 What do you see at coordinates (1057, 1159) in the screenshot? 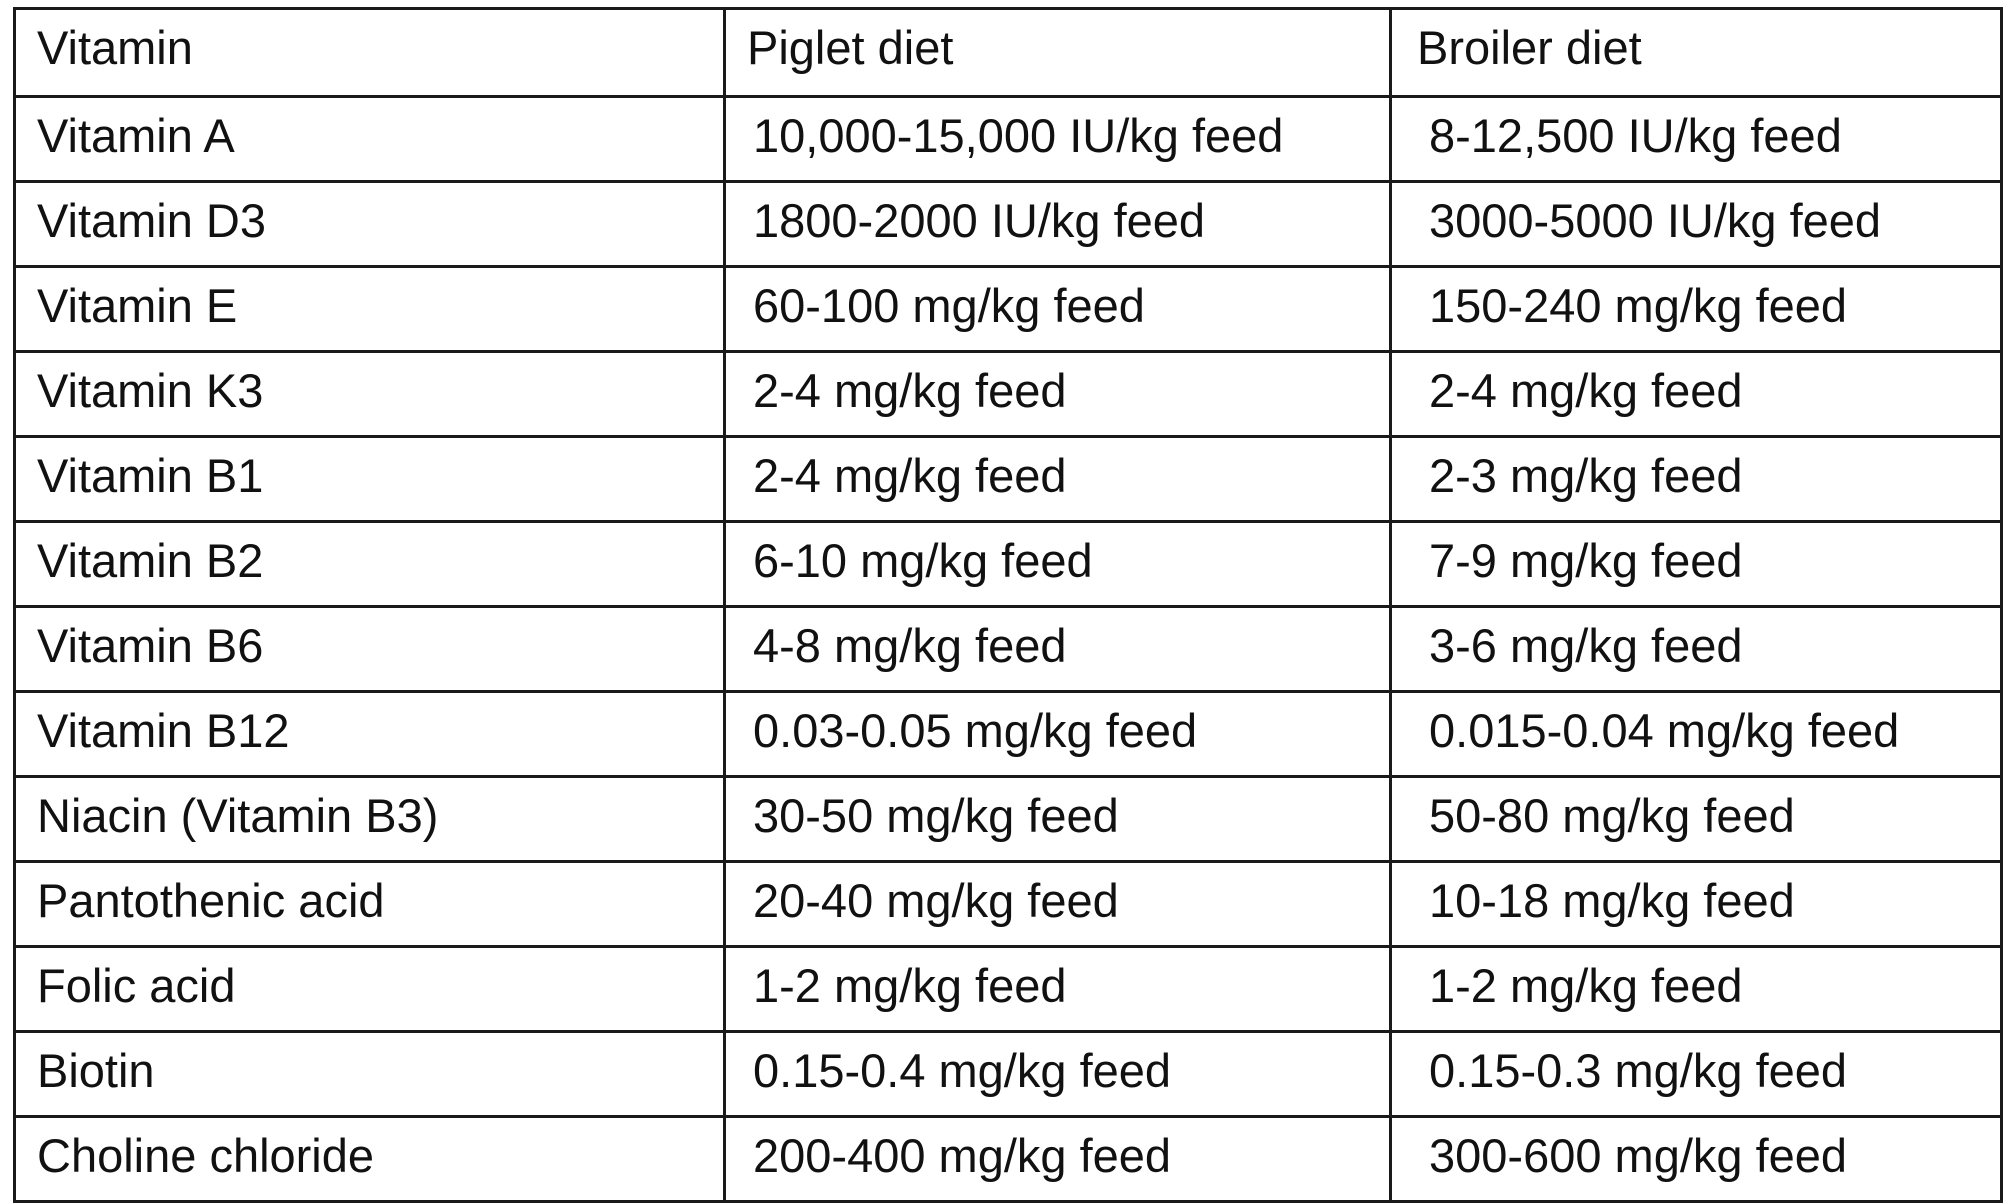
I see `piglet-diet-cell: 200-400 mg/kg feed` at bounding box center [1057, 1159].